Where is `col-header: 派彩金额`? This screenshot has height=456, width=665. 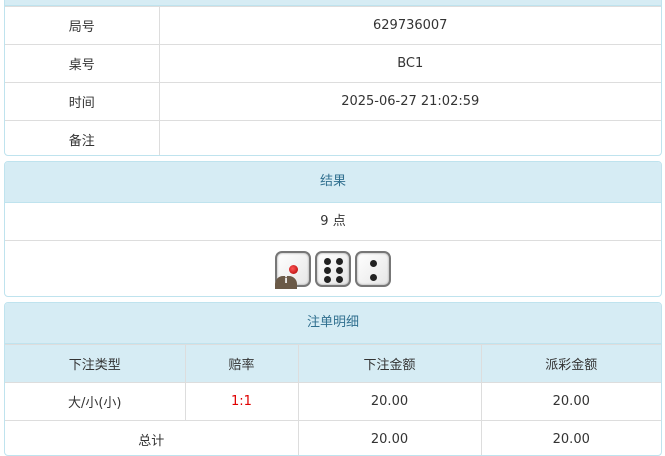 col-header: 派彩金额 is located at coordinates (570, 363).